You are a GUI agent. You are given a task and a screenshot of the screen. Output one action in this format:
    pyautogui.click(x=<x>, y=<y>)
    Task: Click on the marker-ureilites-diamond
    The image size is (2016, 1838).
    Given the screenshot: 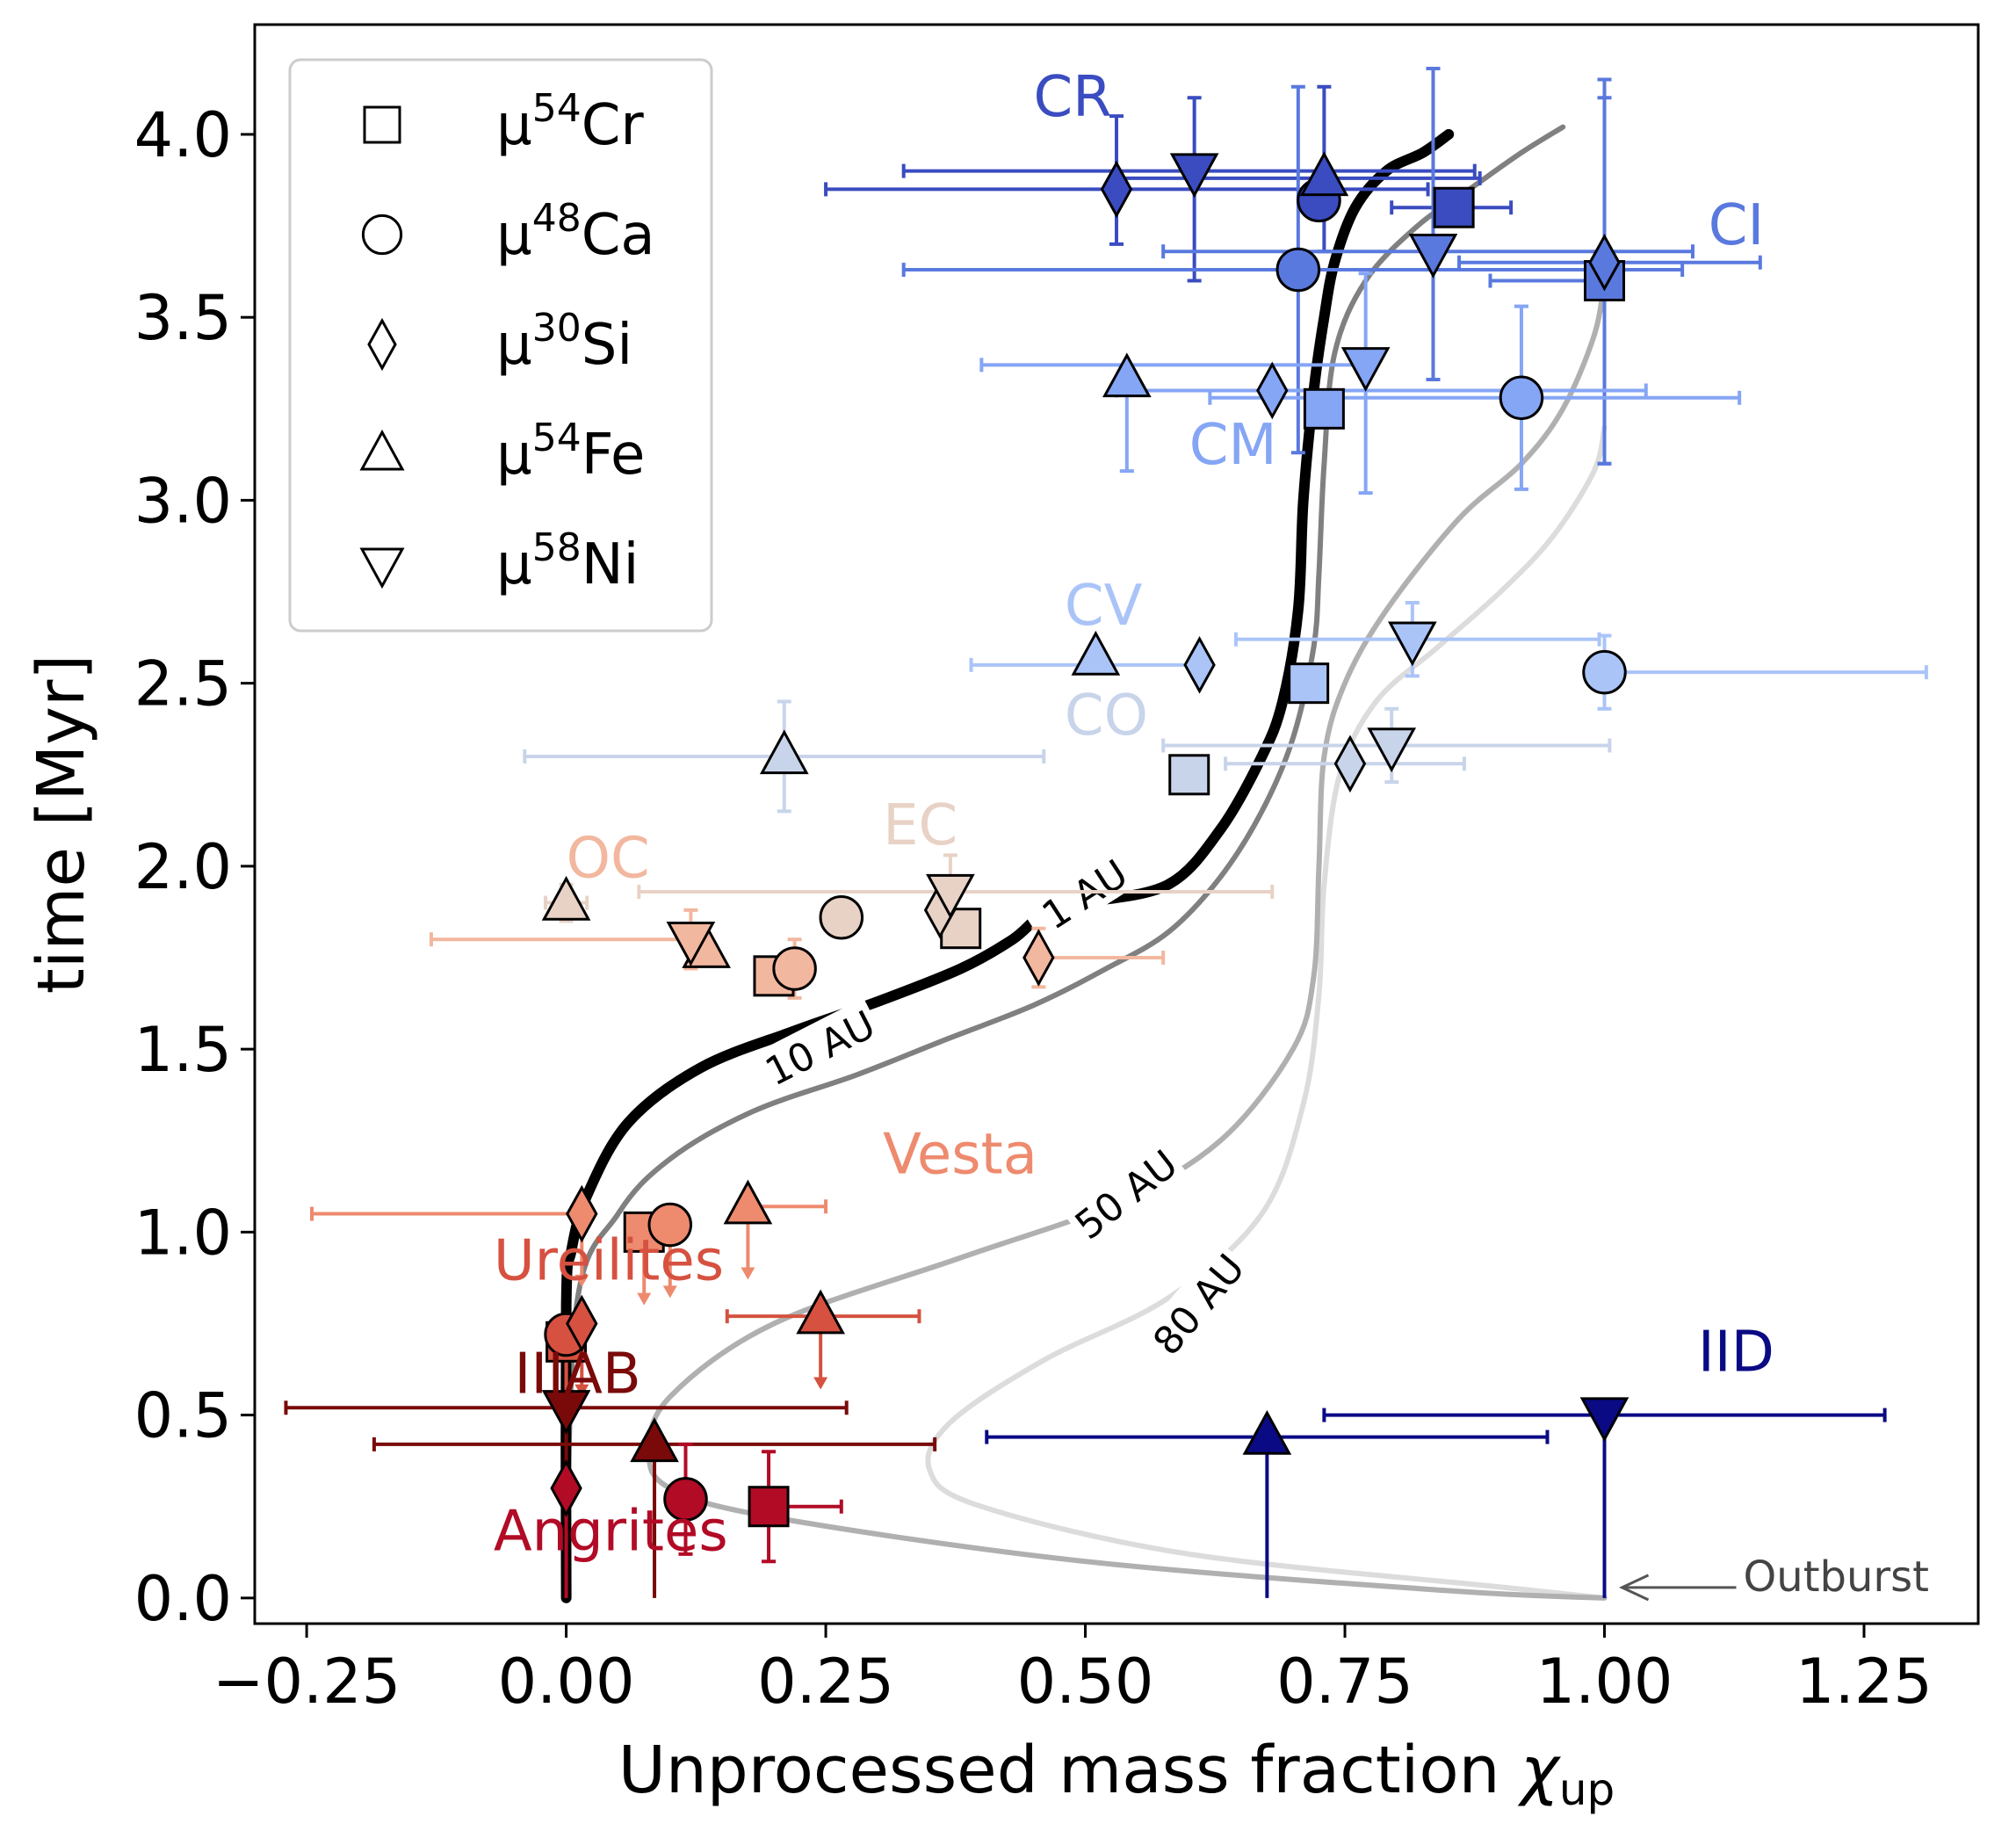 What is the action you would take?
    pyautogui.click(x=582, y=1323)
    